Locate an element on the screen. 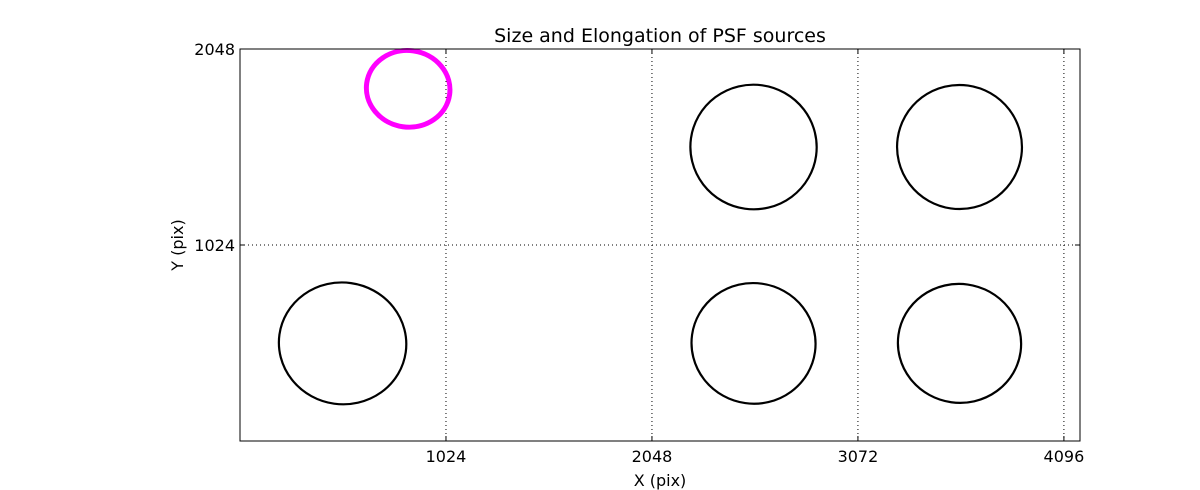 The image size is (1200, 490). y-tick-label: 2048 is located at coordinates (214, 49).